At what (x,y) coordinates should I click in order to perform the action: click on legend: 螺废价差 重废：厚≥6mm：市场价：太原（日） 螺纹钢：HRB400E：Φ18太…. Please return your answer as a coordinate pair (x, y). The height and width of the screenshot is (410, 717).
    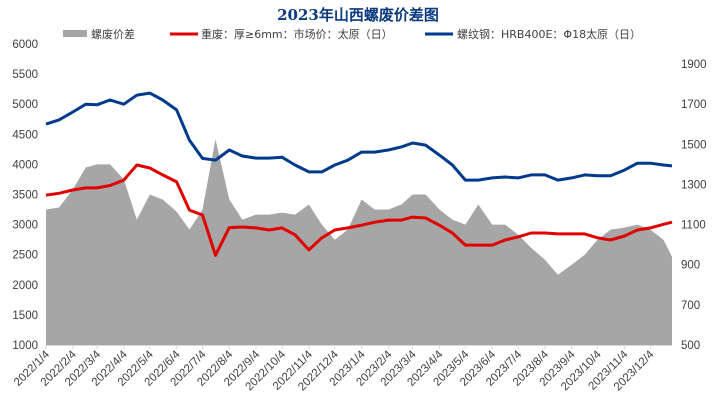
    Looking at the image, I should click on (352, 34).